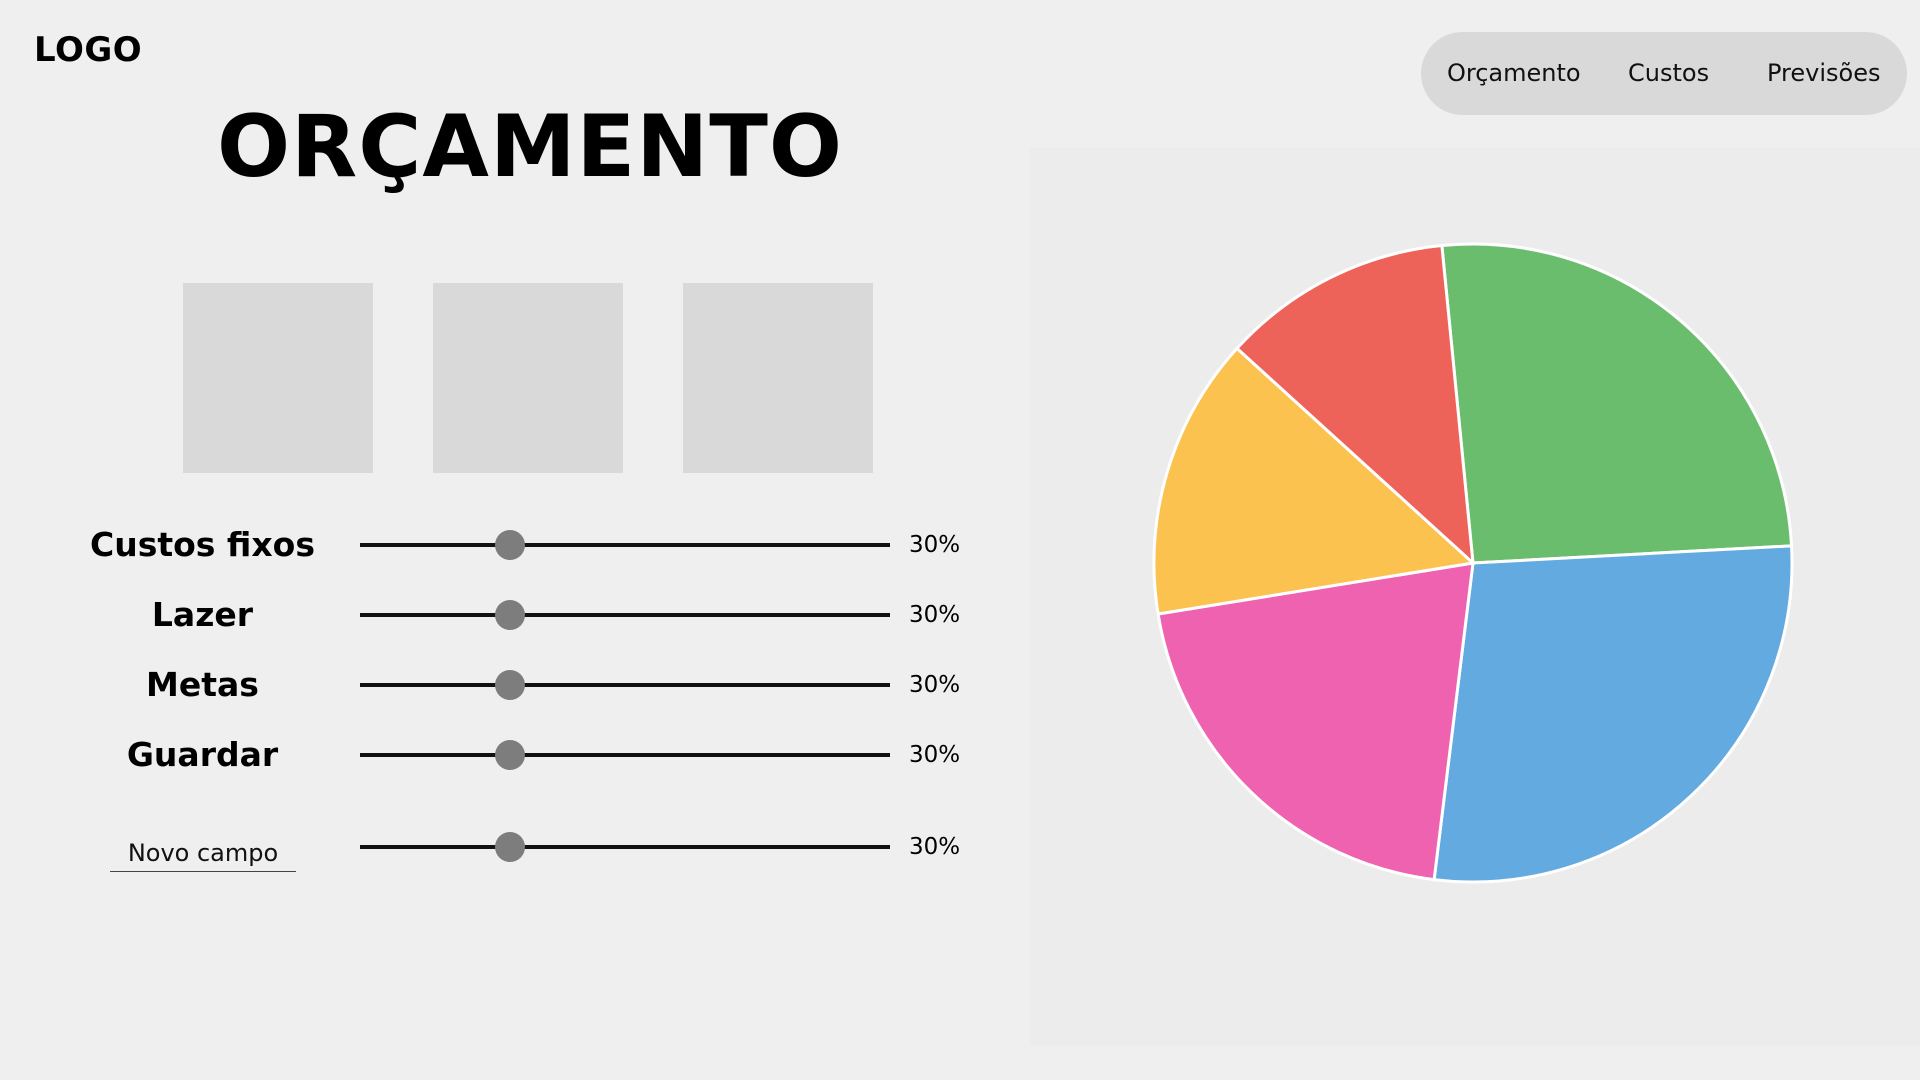  I want to click on slider-label: Metas, so click(202, 684).